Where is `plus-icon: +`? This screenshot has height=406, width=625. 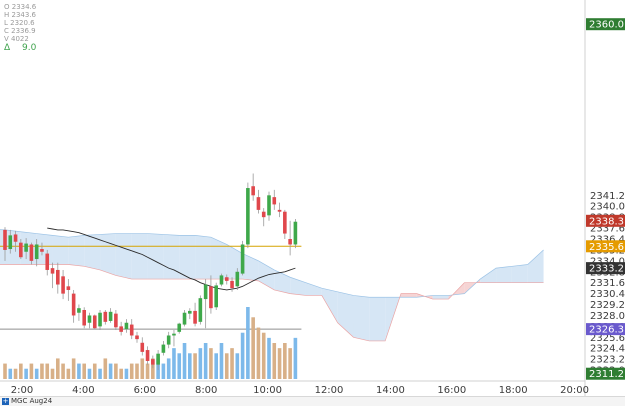 plus-icon: + is located at coordinates (5, 401).